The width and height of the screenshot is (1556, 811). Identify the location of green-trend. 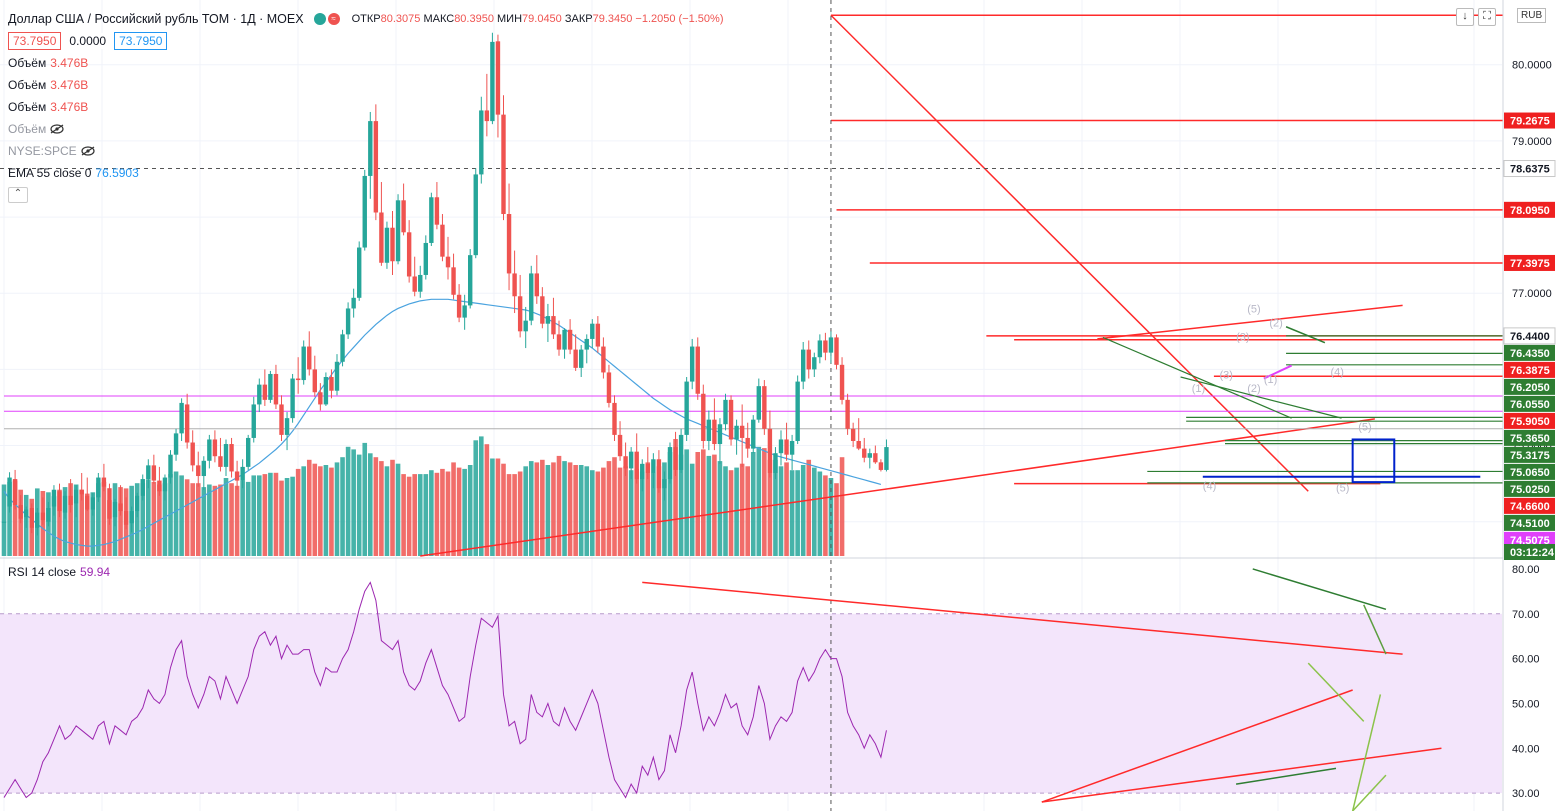
(1305, 335).